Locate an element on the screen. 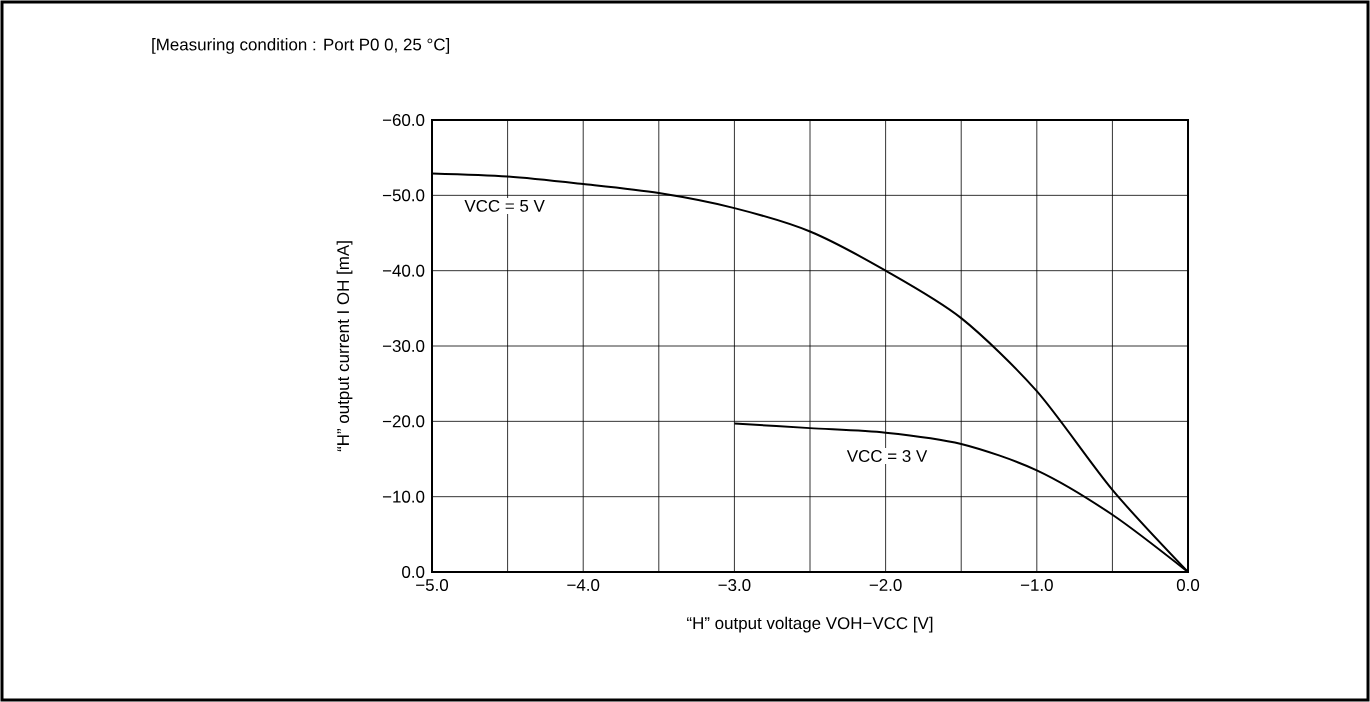  series-label: VCC = 5 V is located at coordinates (504, 205).